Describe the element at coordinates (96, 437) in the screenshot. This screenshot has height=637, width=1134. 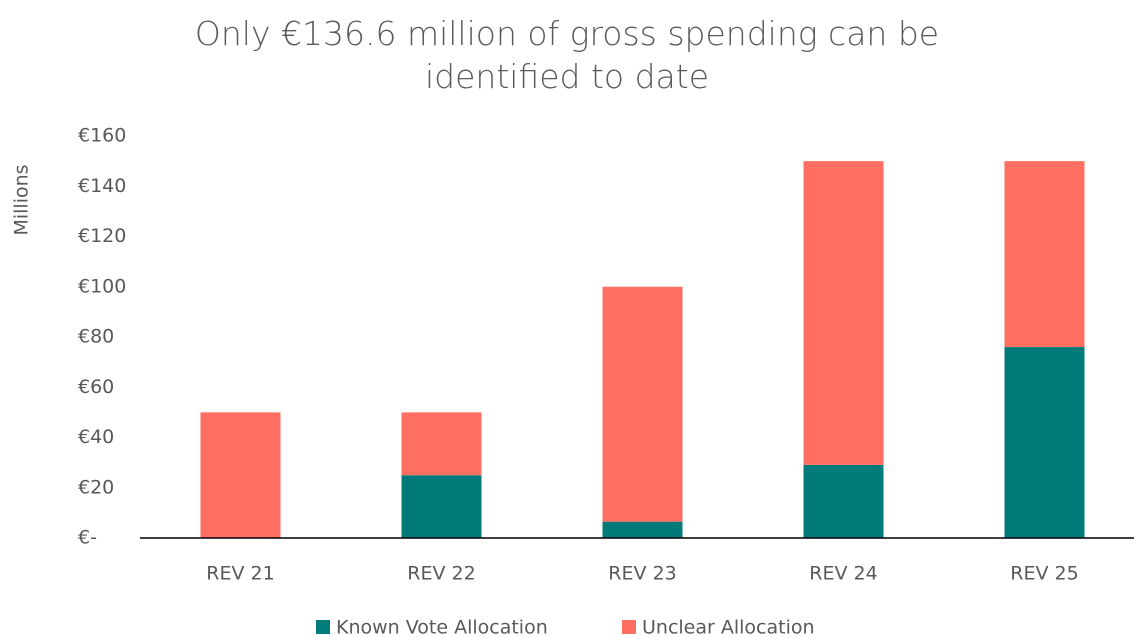
I see `y-tick-label: €40` at that location.